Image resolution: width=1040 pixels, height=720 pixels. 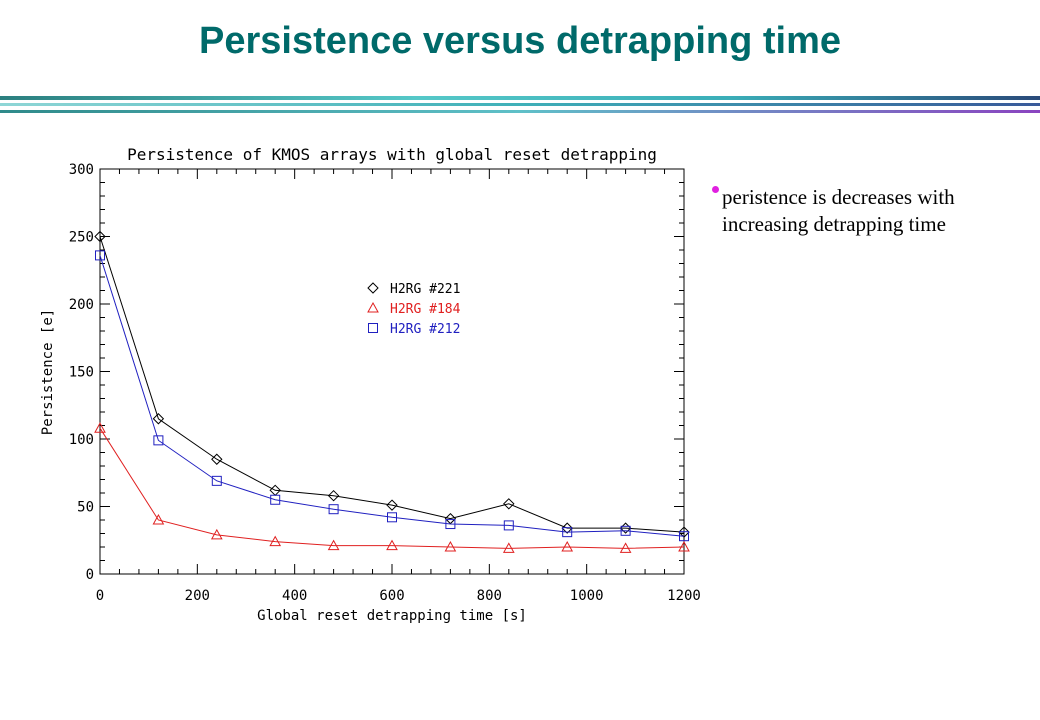 What do you see at coordinates (520, 104) in the screenshot?
I see `title-divider-middle` at bounding box center [520, 104].